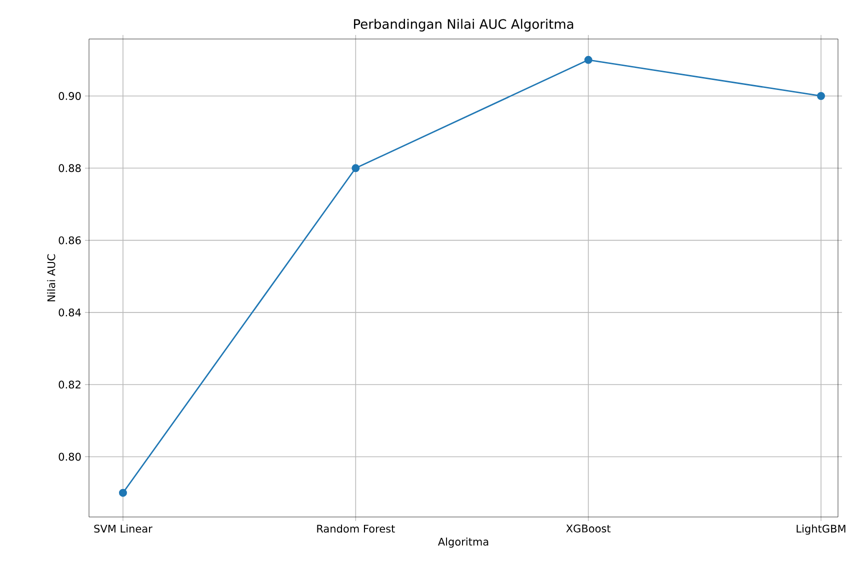 The width and height of the screenshot is (863, 568). What do you see at coordinates (69, 456) in the screenshot?
I see `y-tick-label: 0.80` at bounding box center [69, 456].